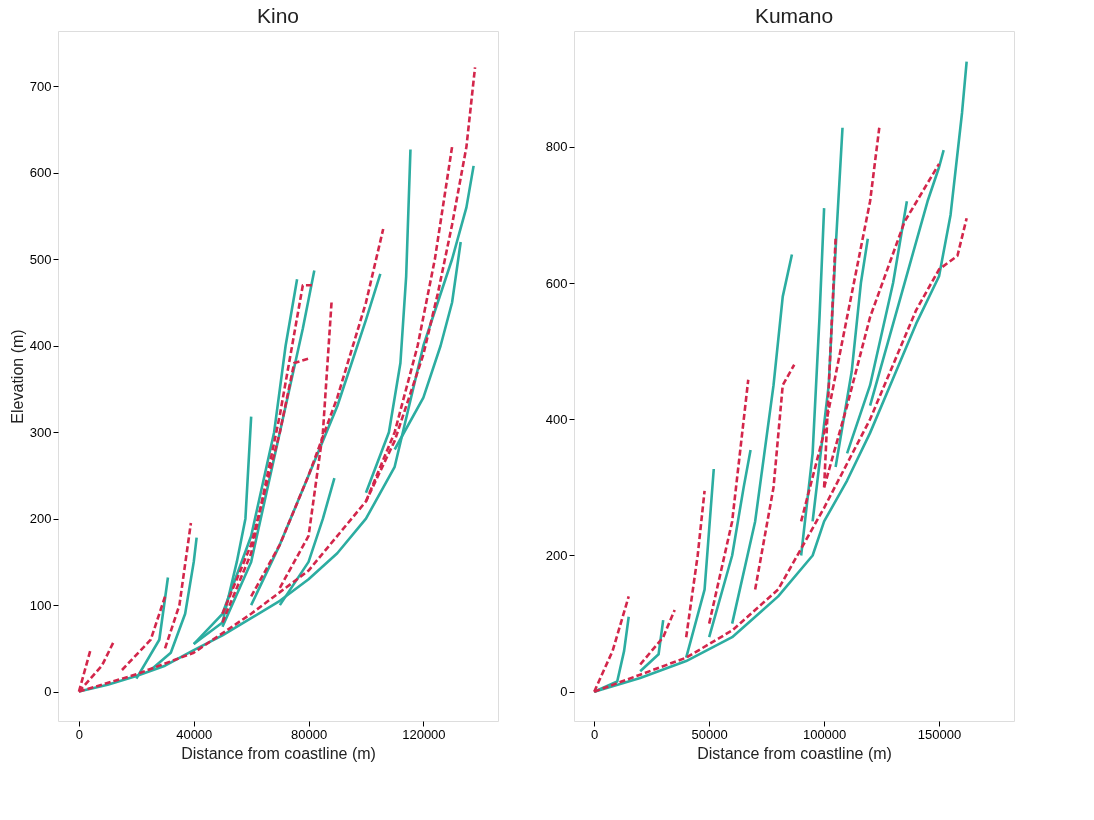 The height and width of the screenshot is (820, 1094). What do you see at coordinates (40, 86) in the screenshot?
I see `y-tick-label: 700` at bounding box center [40, 86].